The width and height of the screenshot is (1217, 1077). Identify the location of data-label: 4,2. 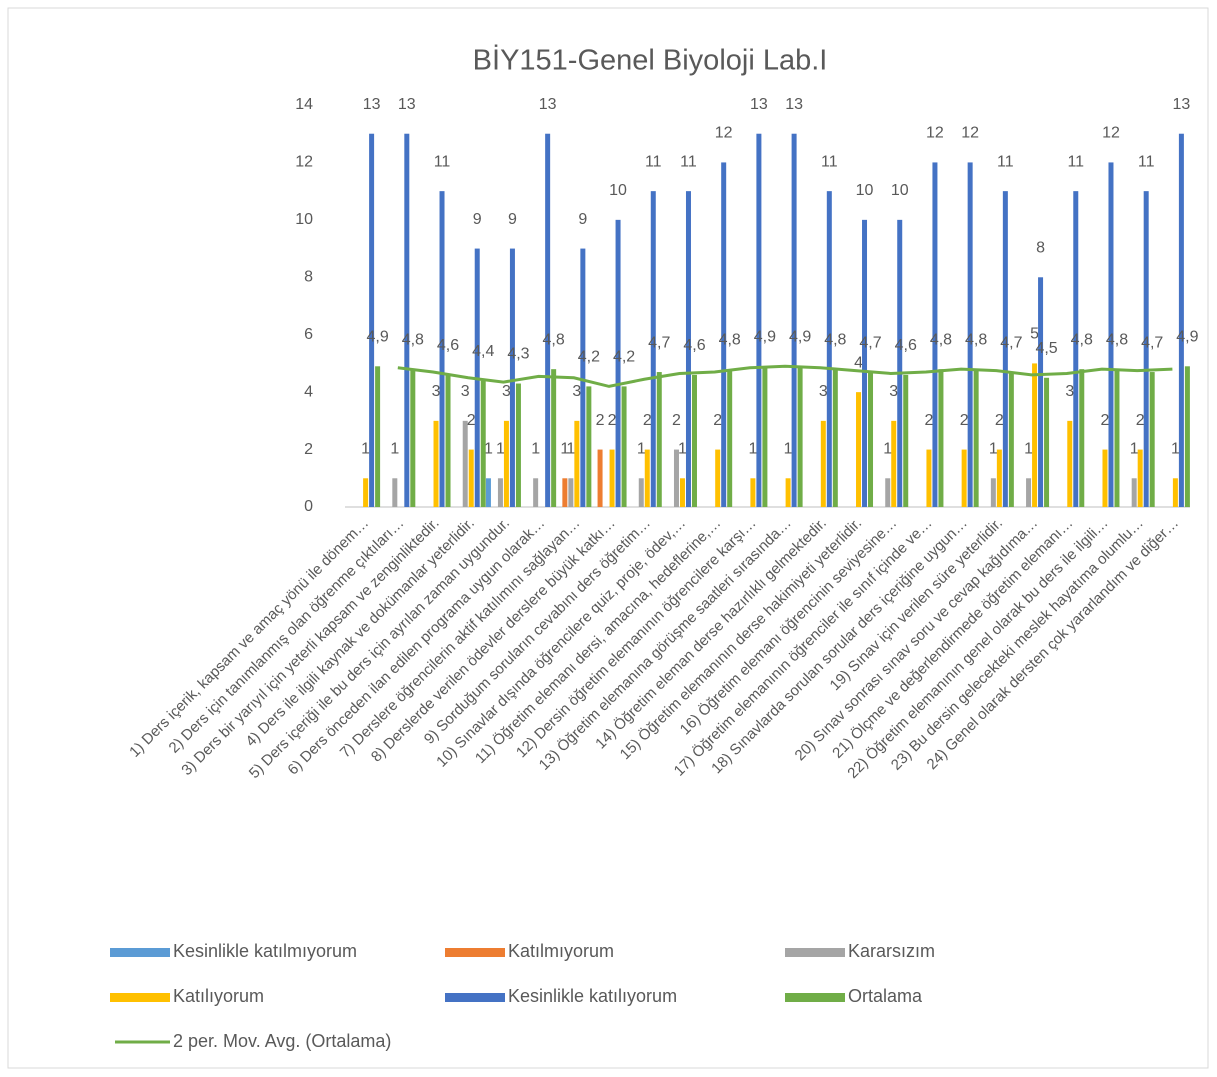
(589, 357).